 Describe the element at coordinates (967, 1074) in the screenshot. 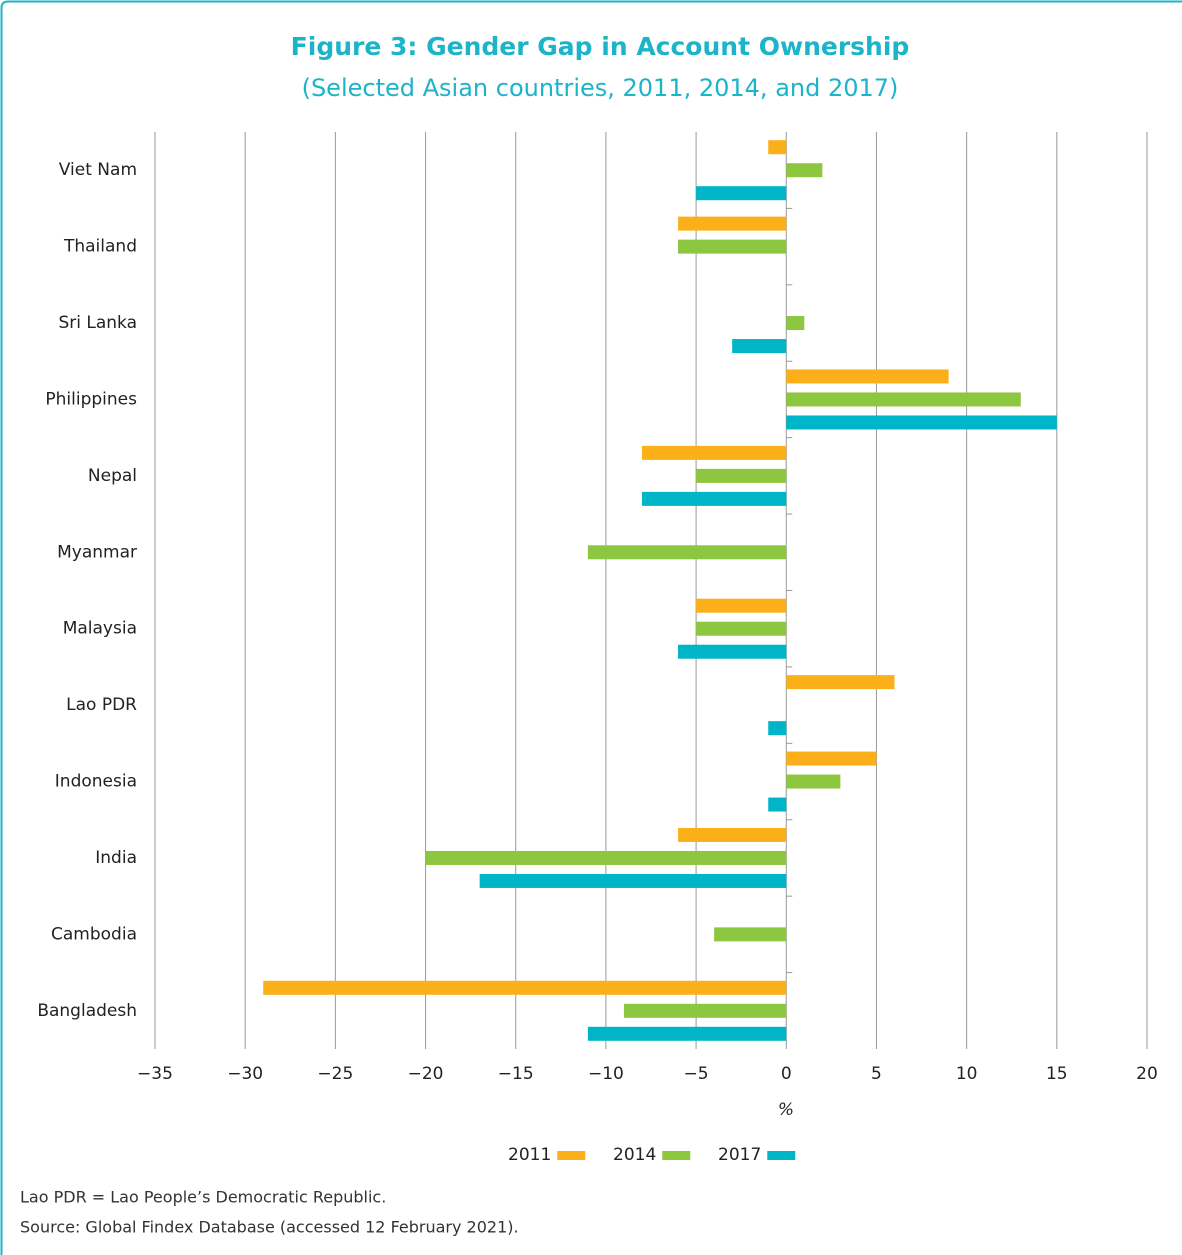

I see `x-tick-label: 10` at that location.